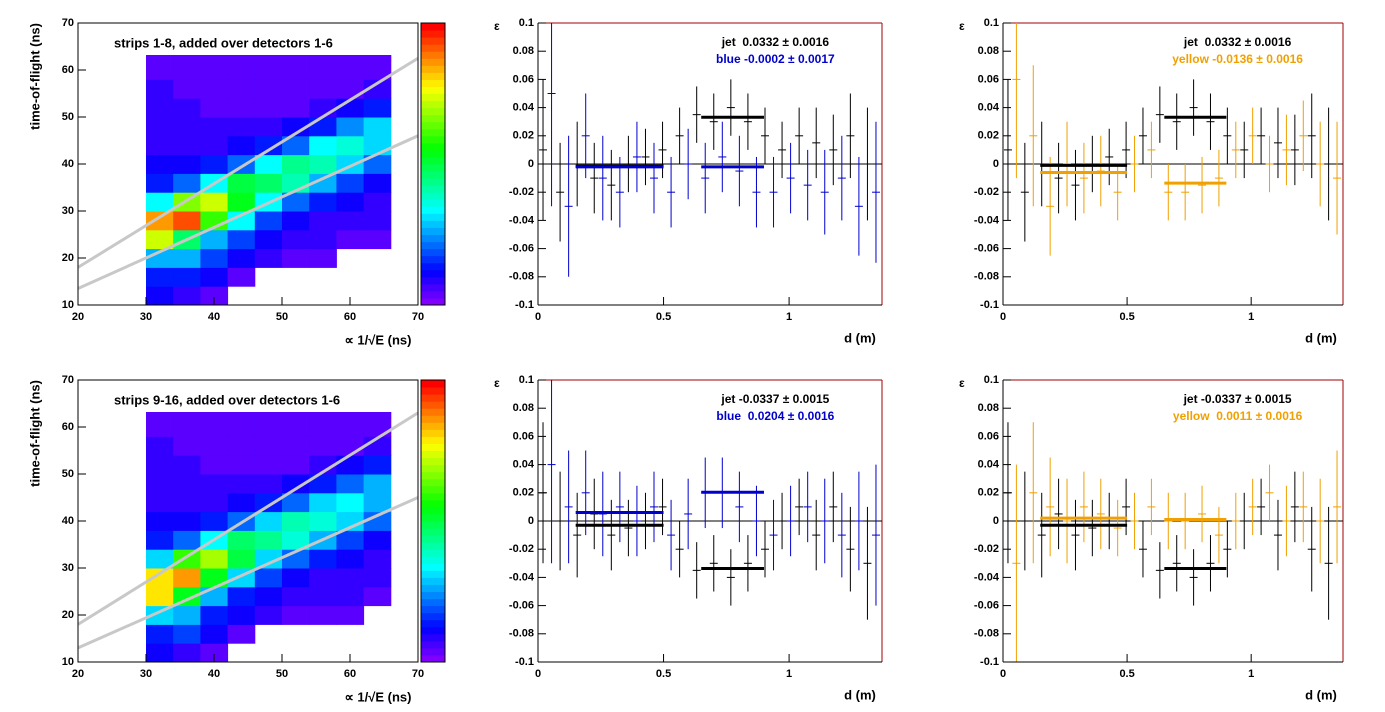  What do you see at coordinates (214, 674) in the screenshot?
I see `x-tick-label: 40` at bounding box center [214, 674].